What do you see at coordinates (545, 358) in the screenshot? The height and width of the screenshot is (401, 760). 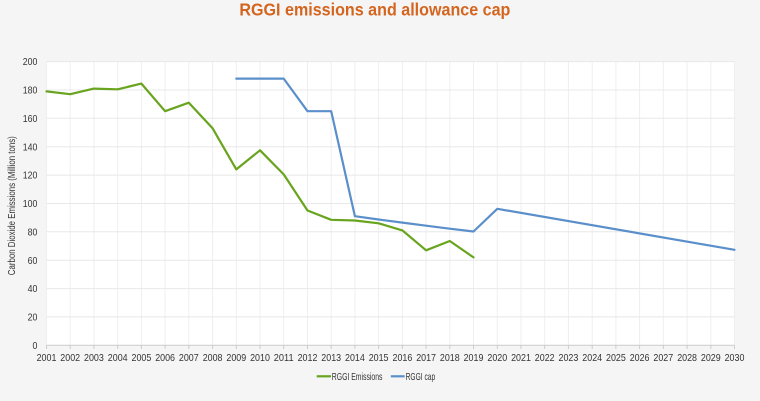 I see `svg-text: 2022` at bounding box center [545, 358].